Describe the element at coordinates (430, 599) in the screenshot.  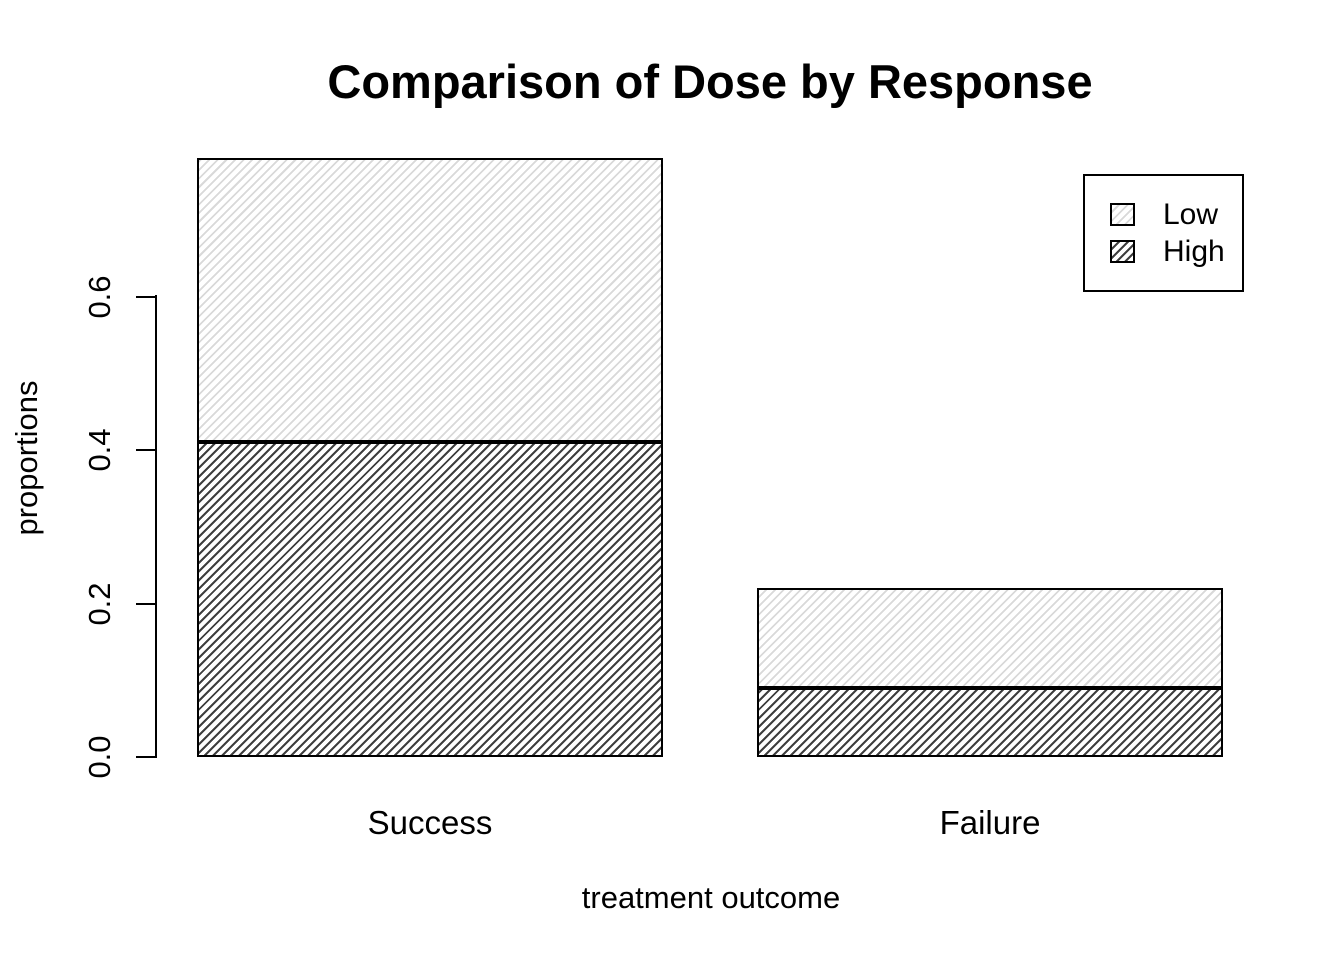
I see `bar-segment-success-high` at that location.